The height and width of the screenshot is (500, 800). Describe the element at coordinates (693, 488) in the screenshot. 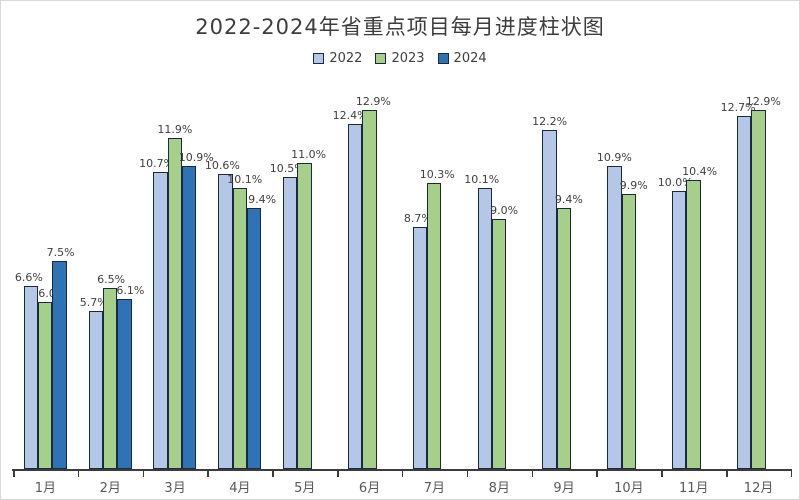

I see `x-axis-label-11月: 11月` at that location.